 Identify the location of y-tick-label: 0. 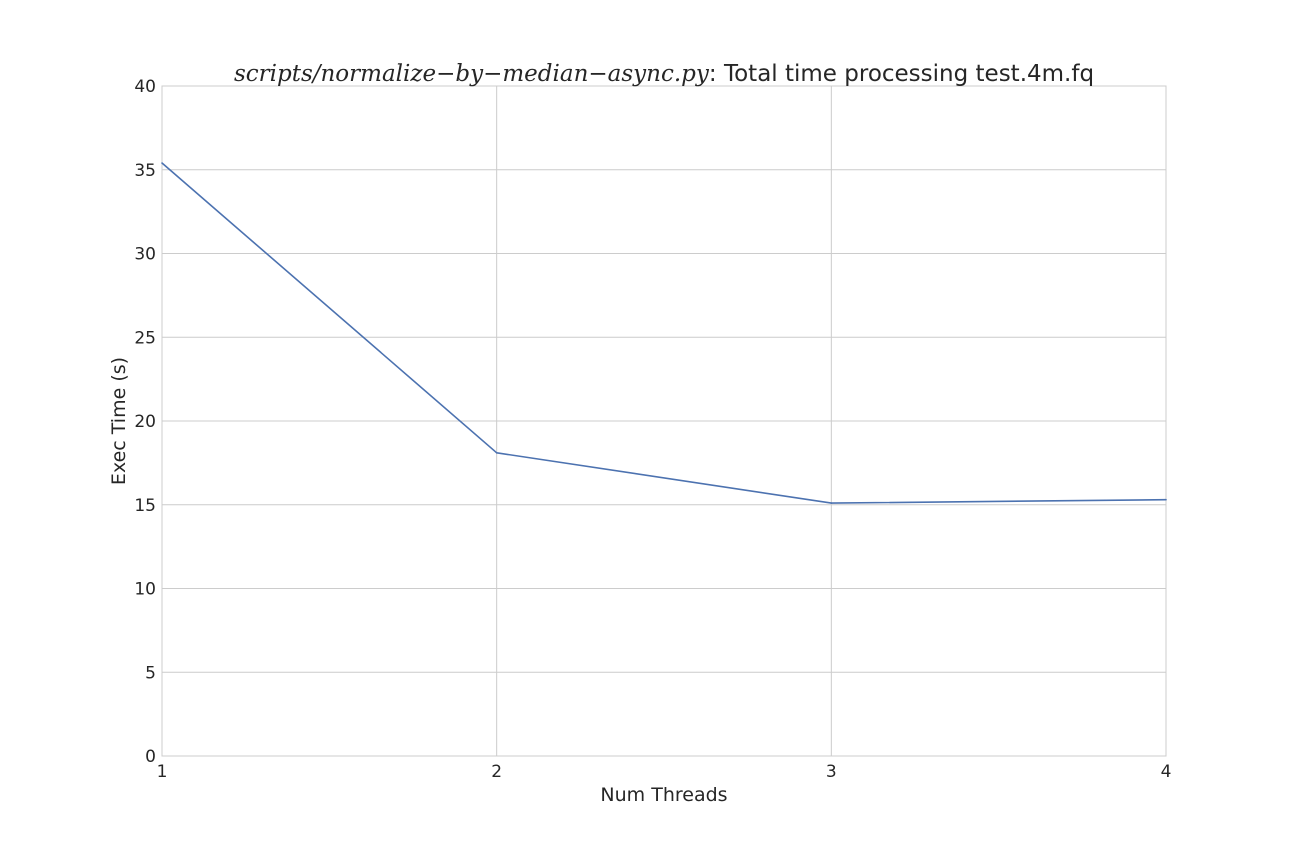
(150, 757).